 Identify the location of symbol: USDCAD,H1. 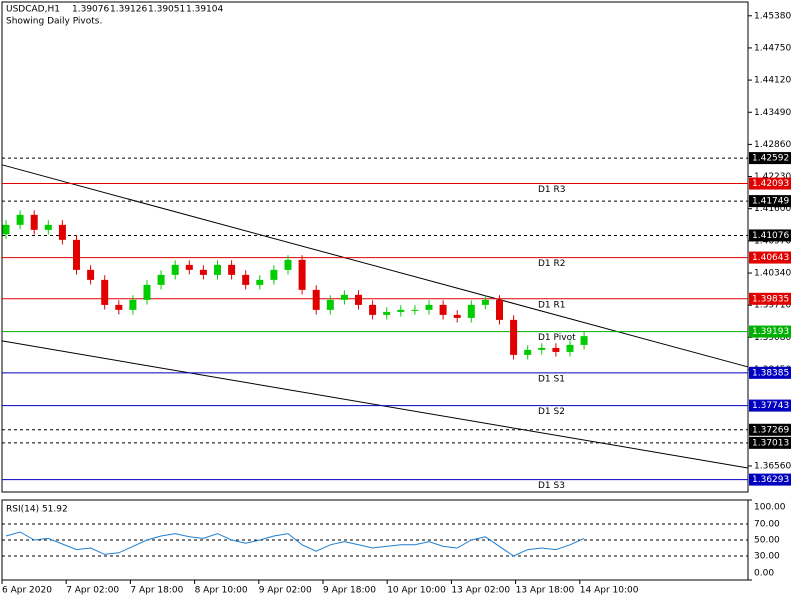
(33, 10).